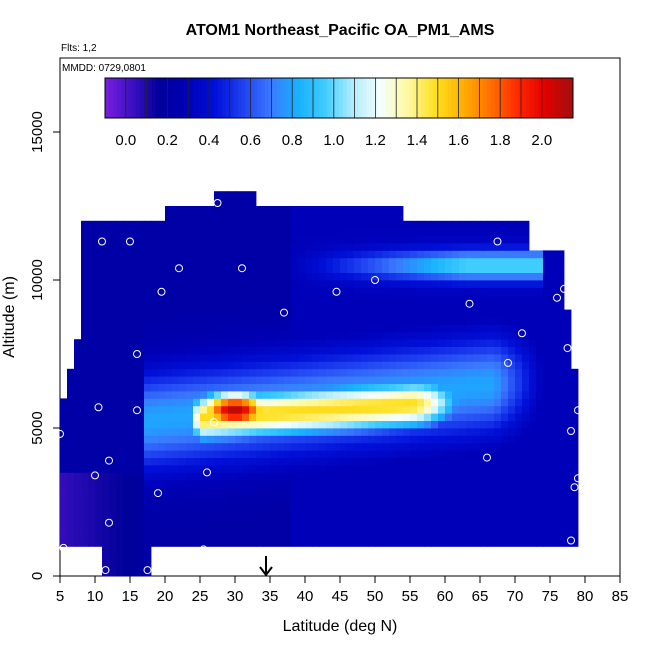  I want to click on x-tick-label: 70, so click(515, 596).